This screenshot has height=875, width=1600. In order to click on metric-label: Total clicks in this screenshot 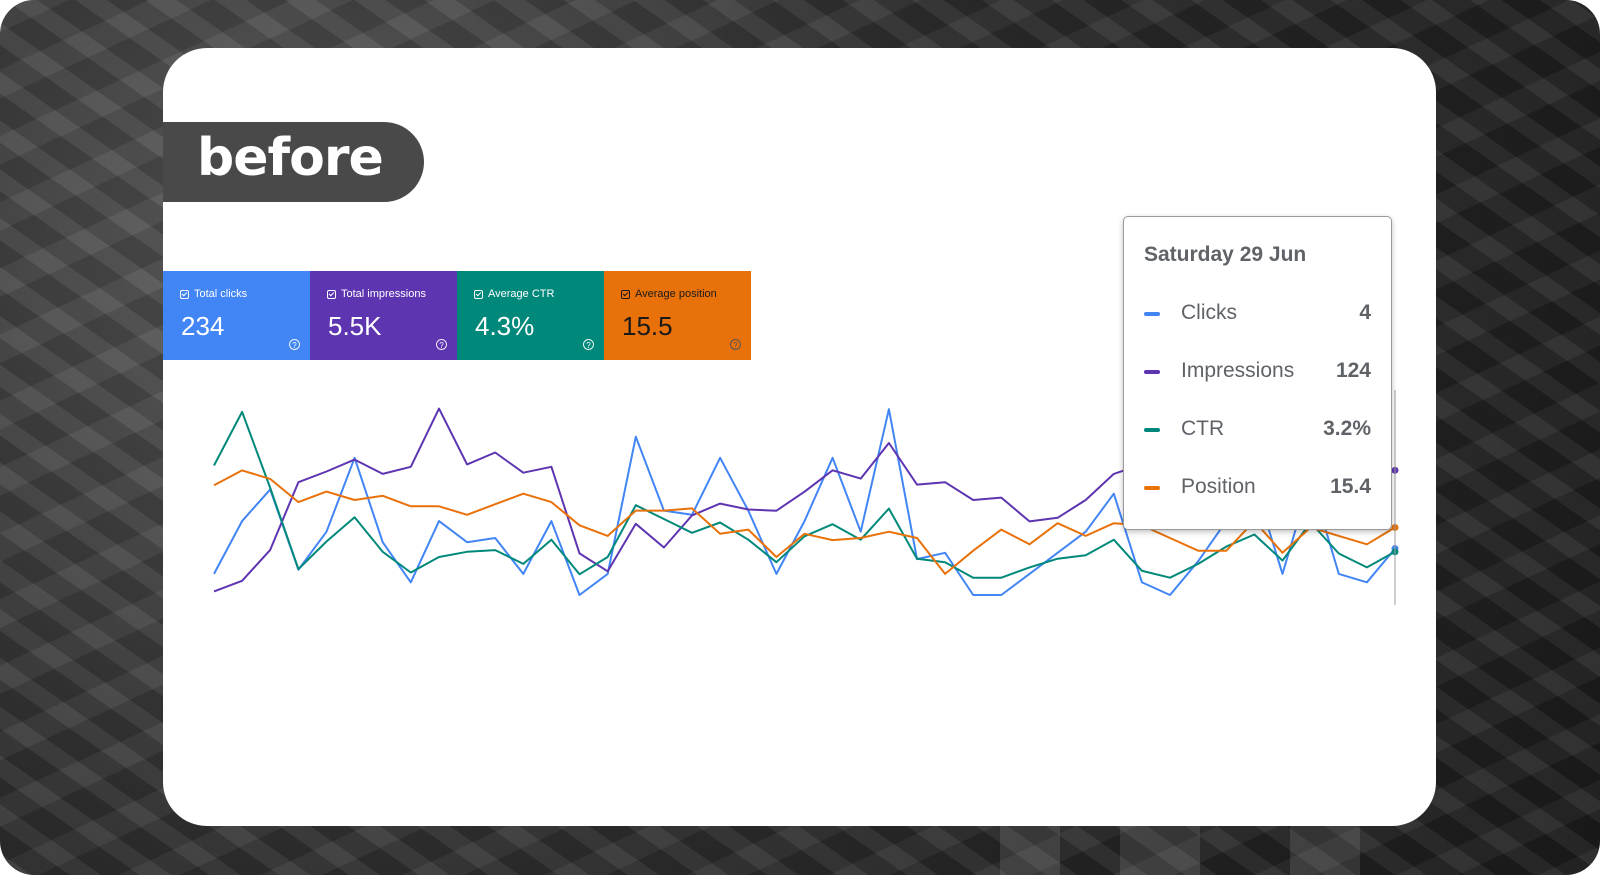, I will do `click(221, 294)`.